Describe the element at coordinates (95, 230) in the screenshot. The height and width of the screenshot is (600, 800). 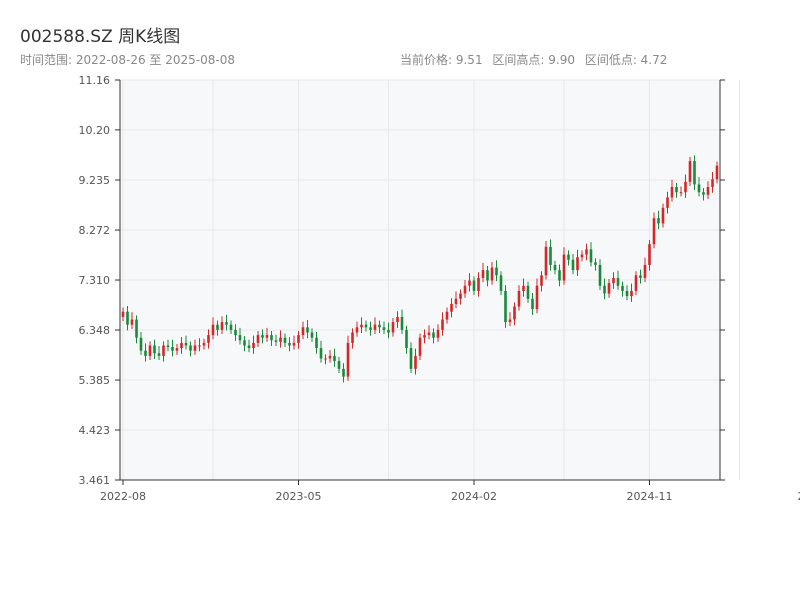
I see `y-tick-label: 8.272` at that location.